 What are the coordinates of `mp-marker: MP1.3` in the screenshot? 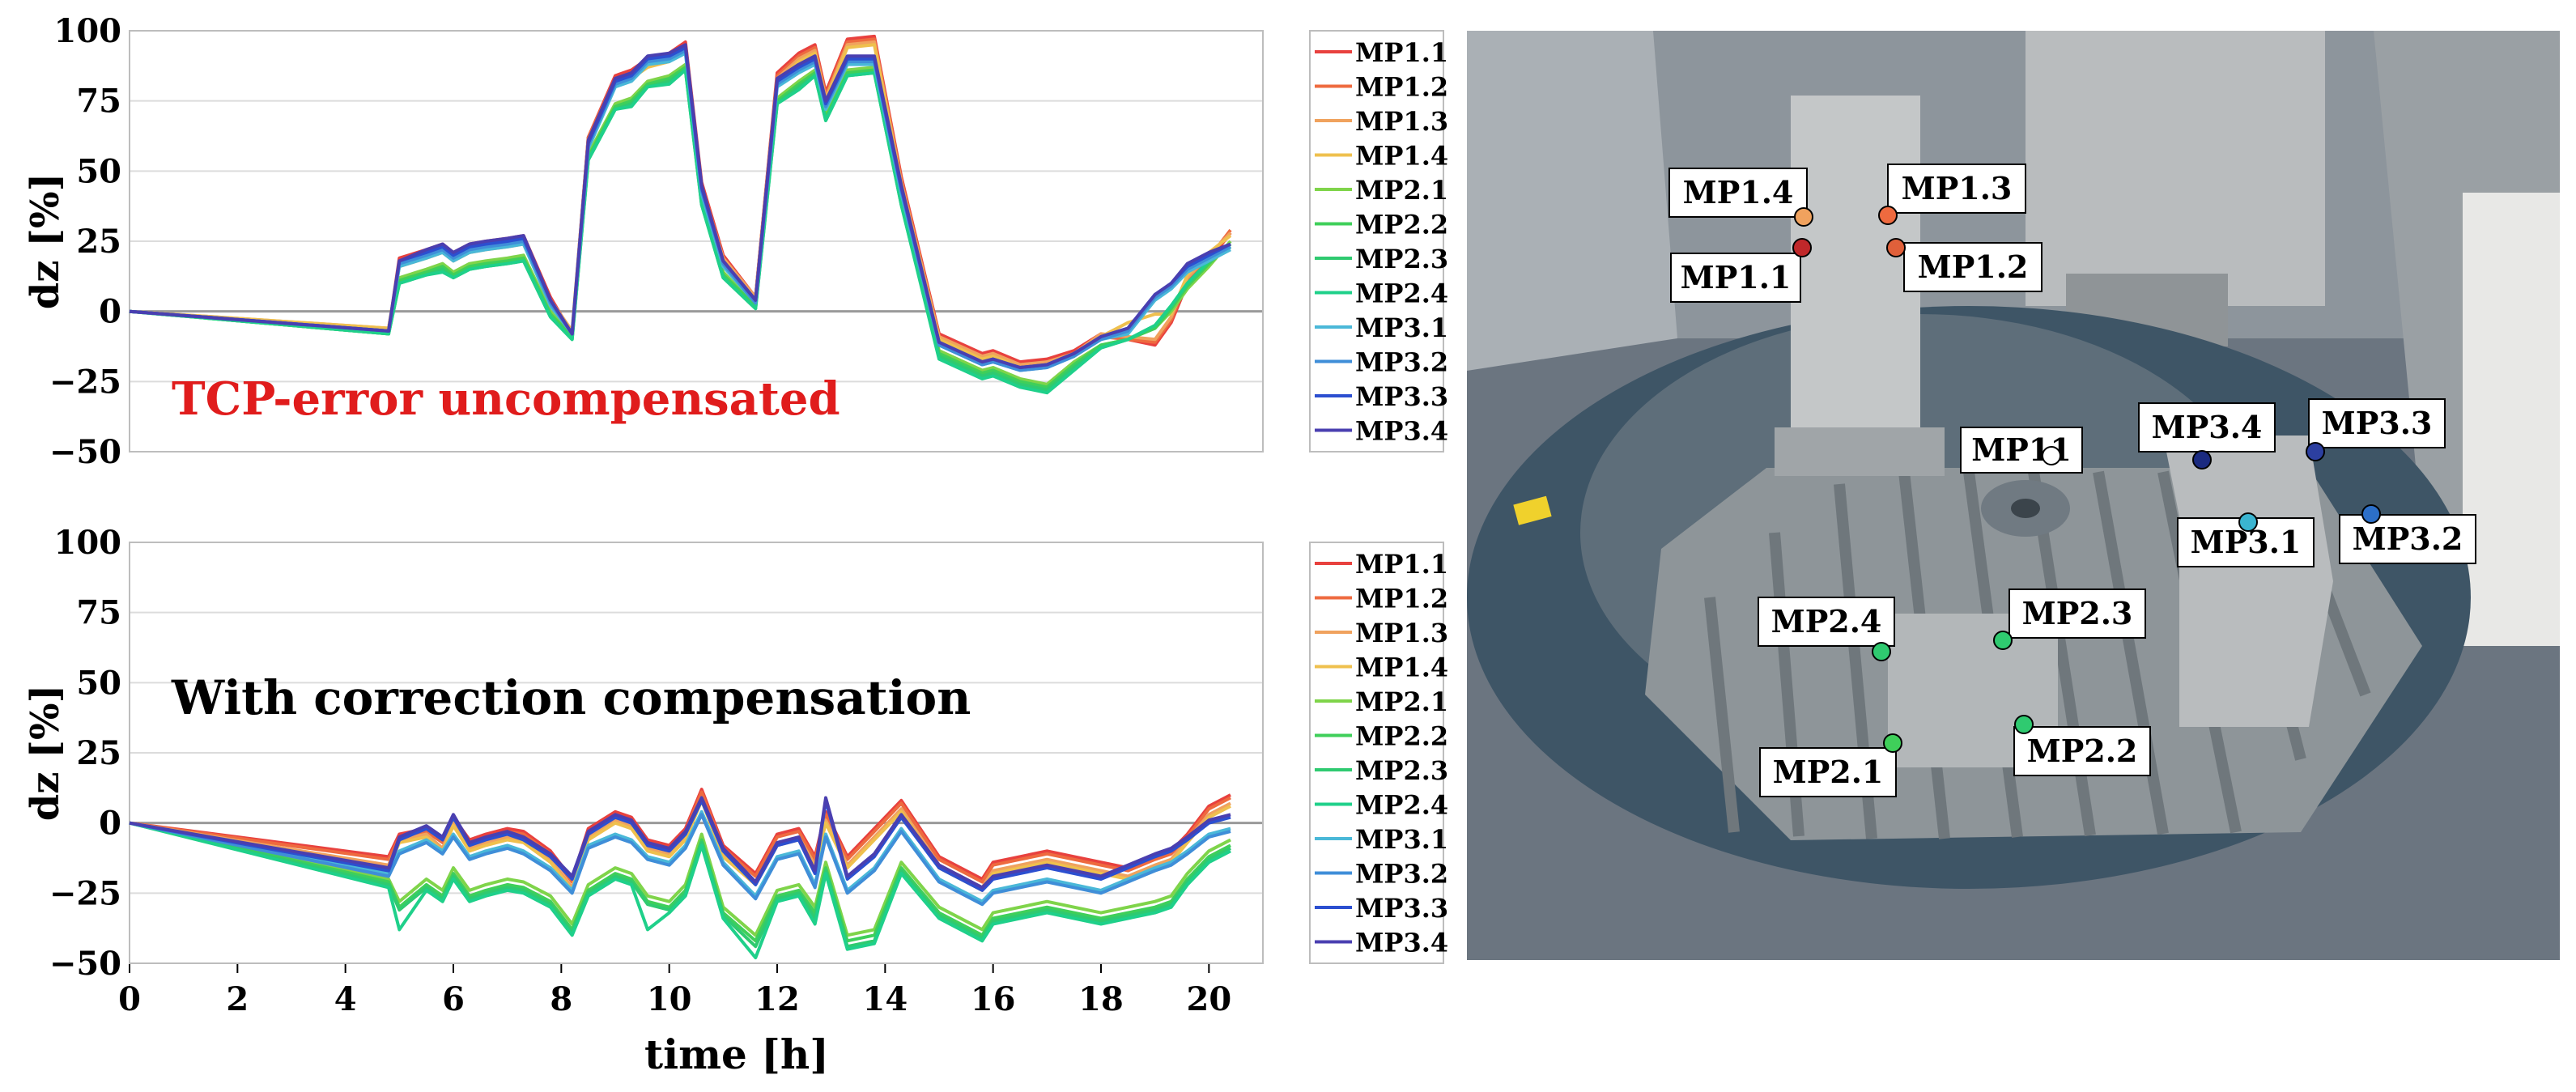 It's located at (1952, 195).